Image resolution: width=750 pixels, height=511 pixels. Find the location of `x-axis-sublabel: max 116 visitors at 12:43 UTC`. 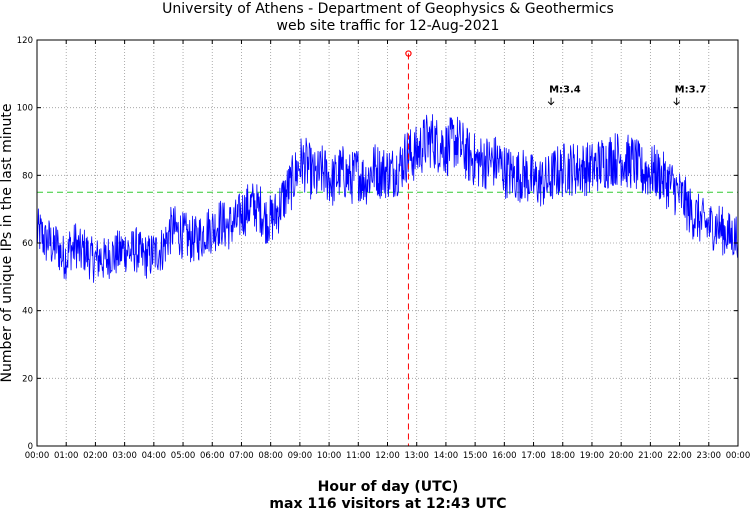

x-axis-sublabel: max 116 visitors at 12:43 UTC is located at coordinates (387, 503).